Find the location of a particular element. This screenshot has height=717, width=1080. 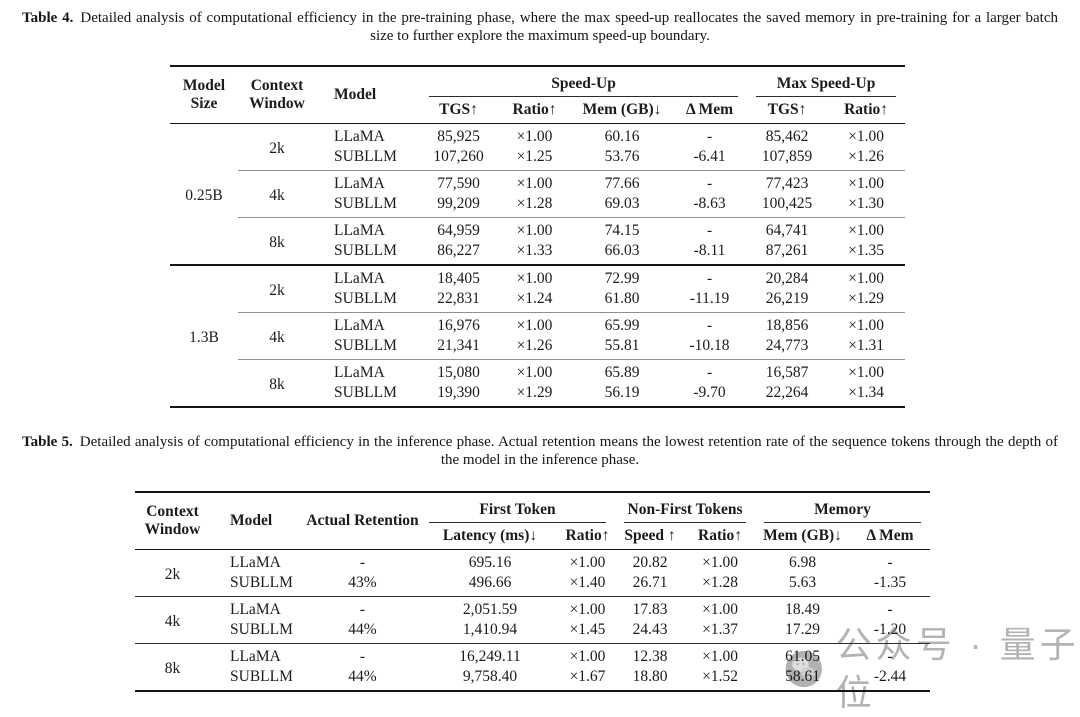

qbitai-logo-icon is located at coordinates (803, 669).